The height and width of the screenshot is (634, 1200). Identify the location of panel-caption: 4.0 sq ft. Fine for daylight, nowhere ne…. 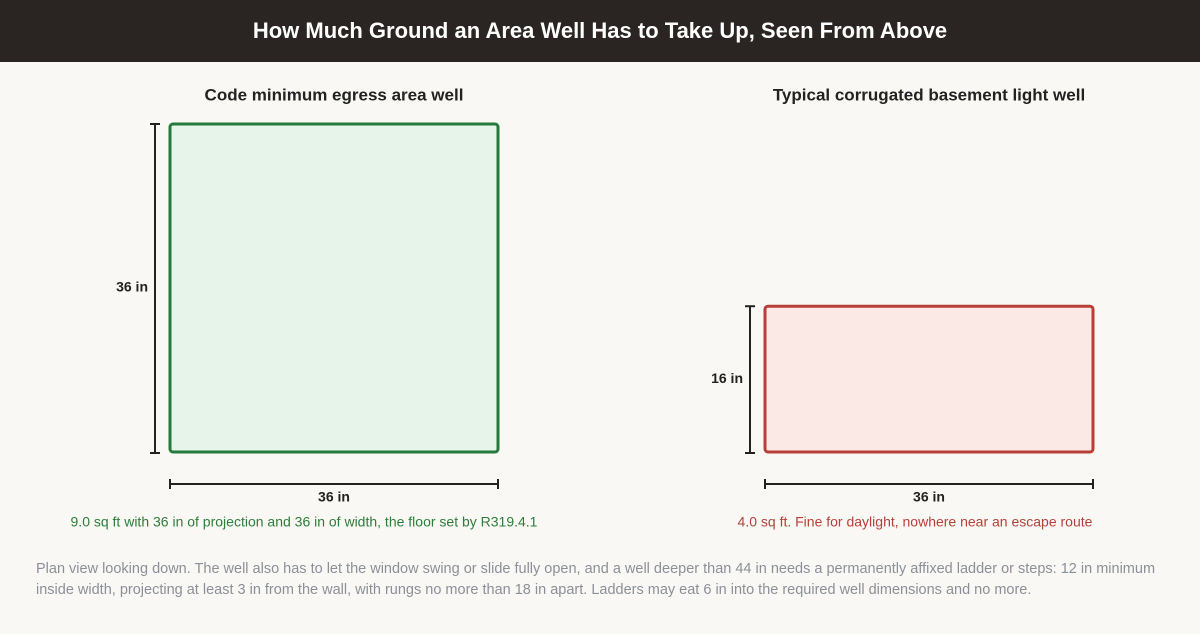
(915, 522).